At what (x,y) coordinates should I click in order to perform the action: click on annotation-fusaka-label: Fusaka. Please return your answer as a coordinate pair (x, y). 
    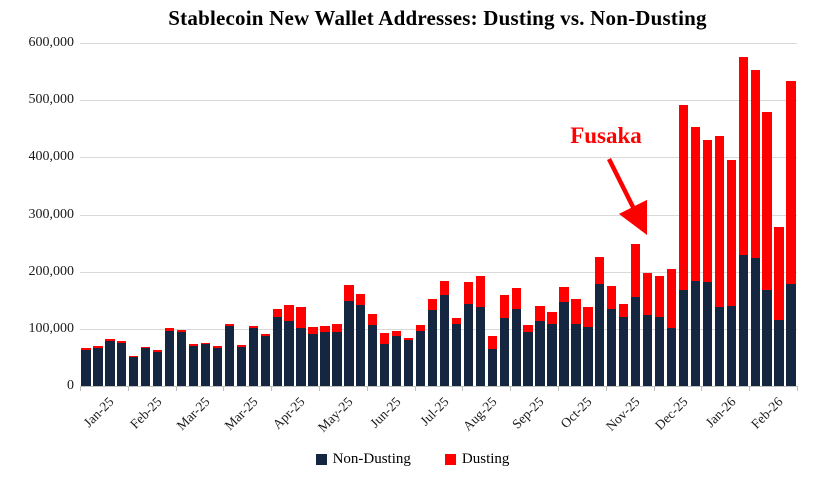
    Looking at the image, I should click on (606, 135).